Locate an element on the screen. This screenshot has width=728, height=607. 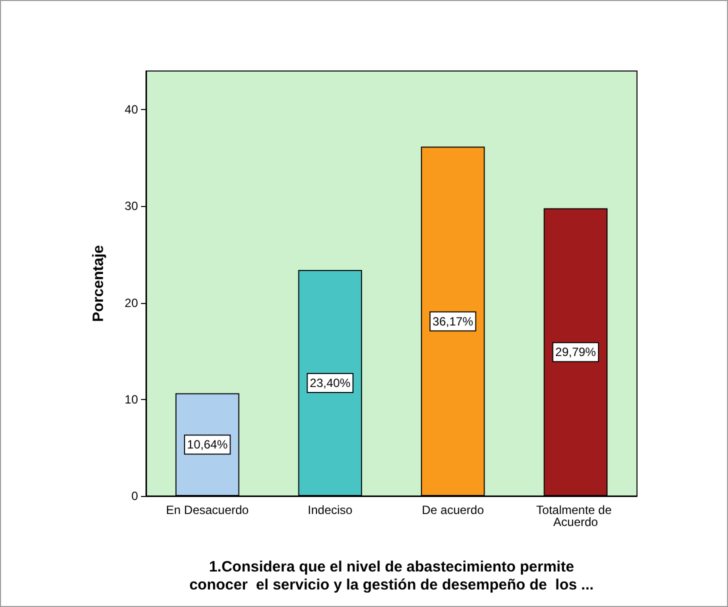
y-tick-label: 30 is located at coordinates (131, 206).